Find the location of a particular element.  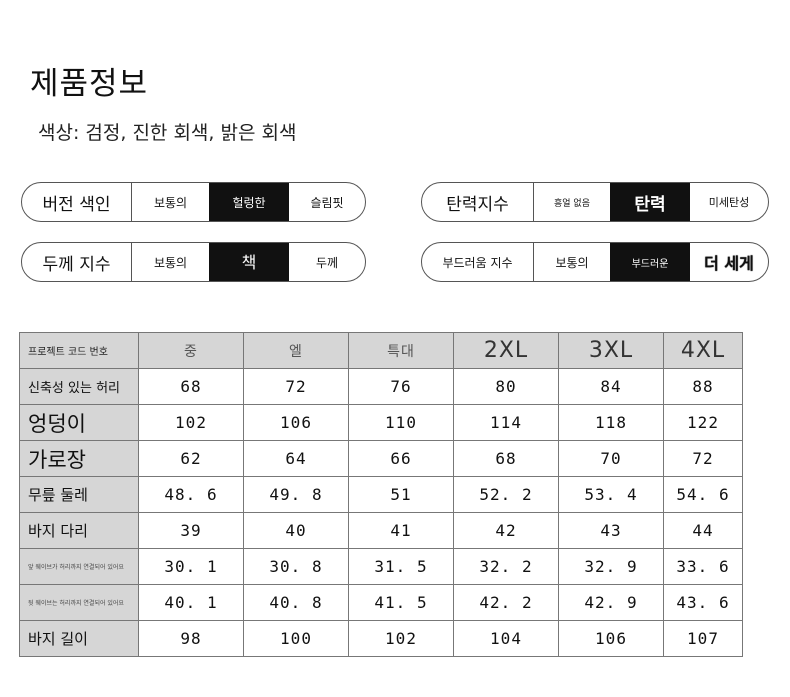

table-cell: 42. 2 is located at coordinates (506, 602).